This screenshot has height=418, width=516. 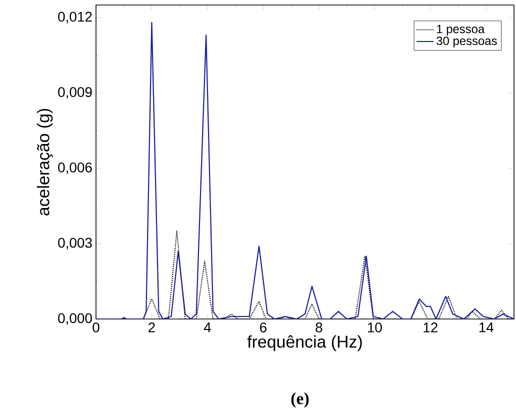 What do you see at coordinates (466, 42) in the screenshot?
I see `legend-label: 30 pessoas` at bounding box center [466, 42].